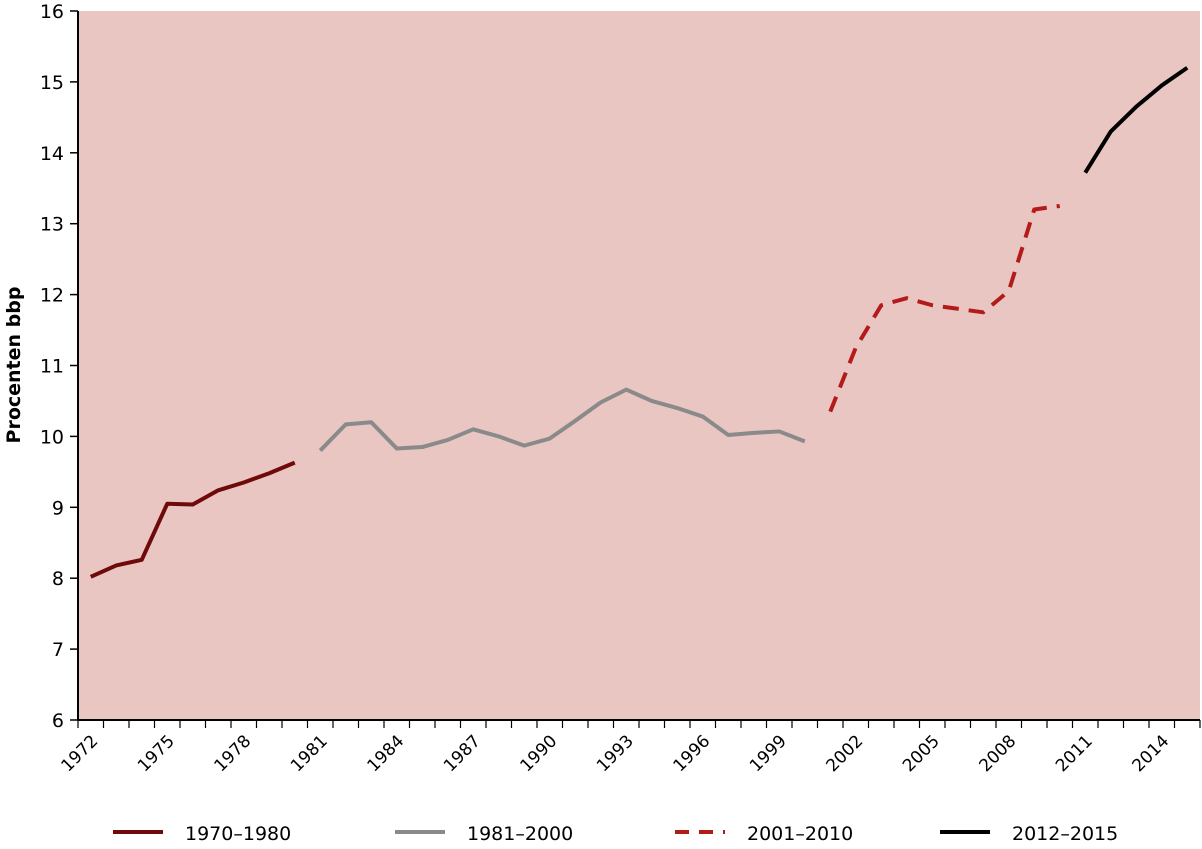  Describe the element at coordinates (539, 753) in the screenshot. I see `x-tick-label: 1990` at that location.